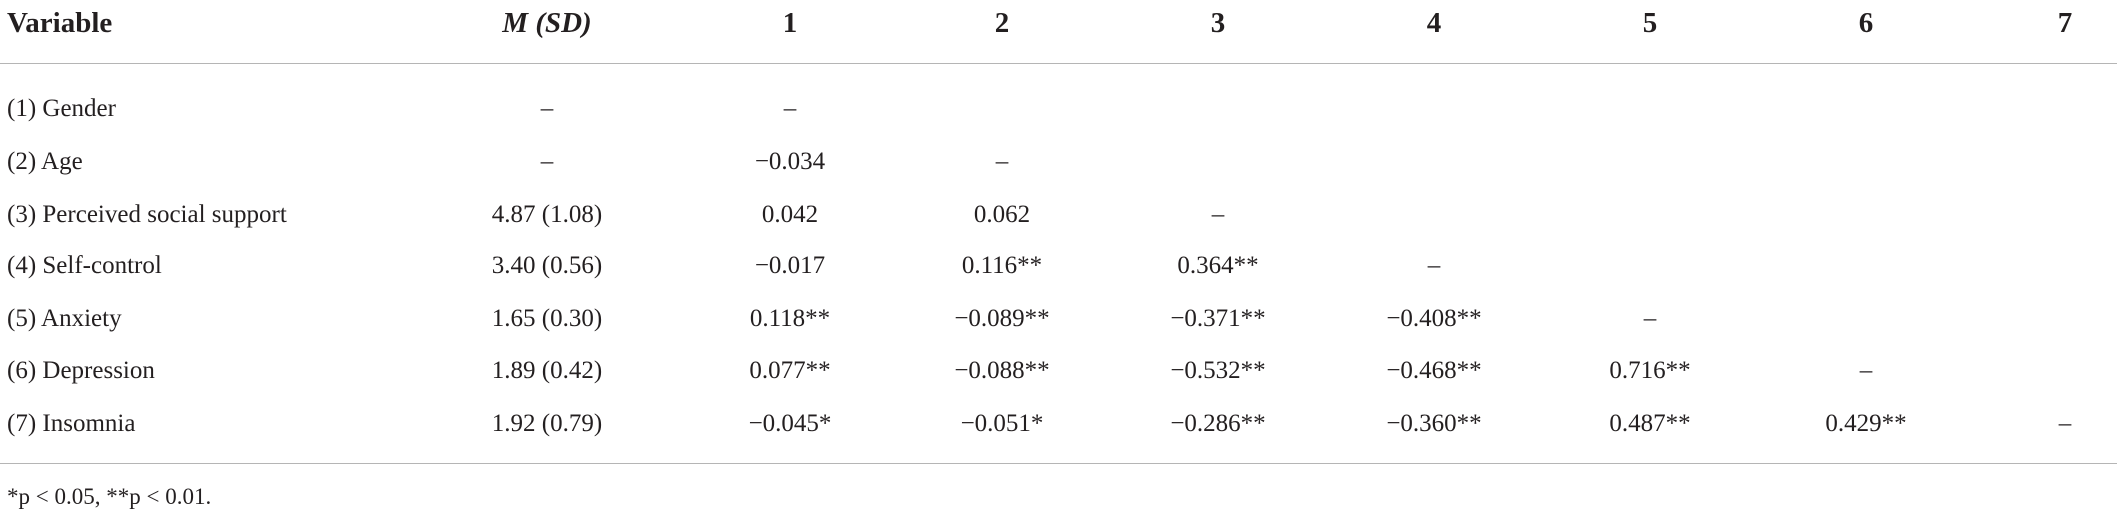 This screenshot has width=2117, height=518. What do you see at coordinates (1002, 214) in the screenshot?
I see `table-cell: 0.062` at bounding box center [1002, 214].